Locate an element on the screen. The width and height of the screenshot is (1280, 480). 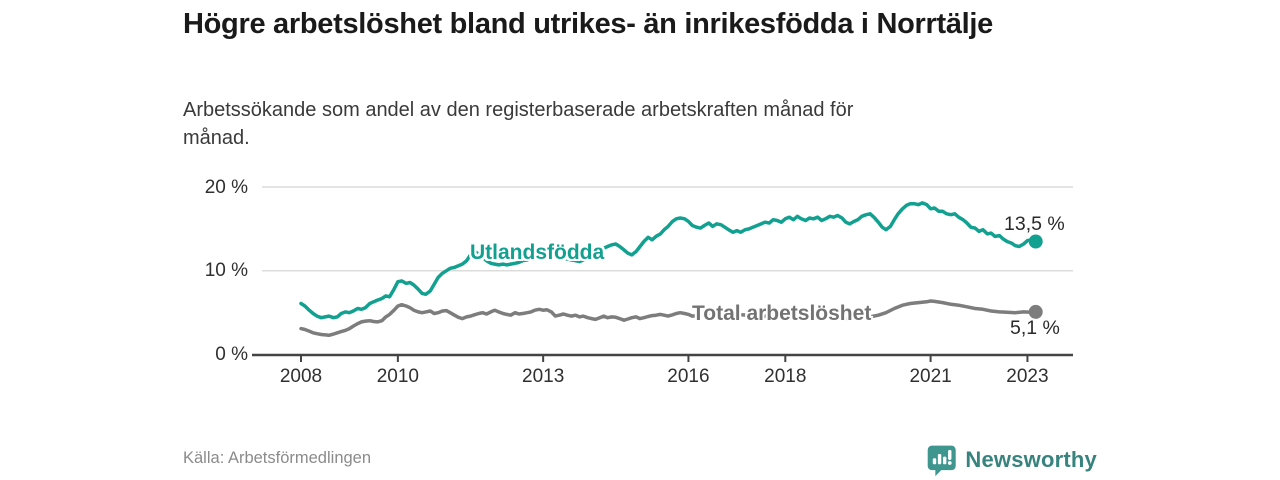
brand-logo: Newsworthy is located at coordinates (1011, 460).